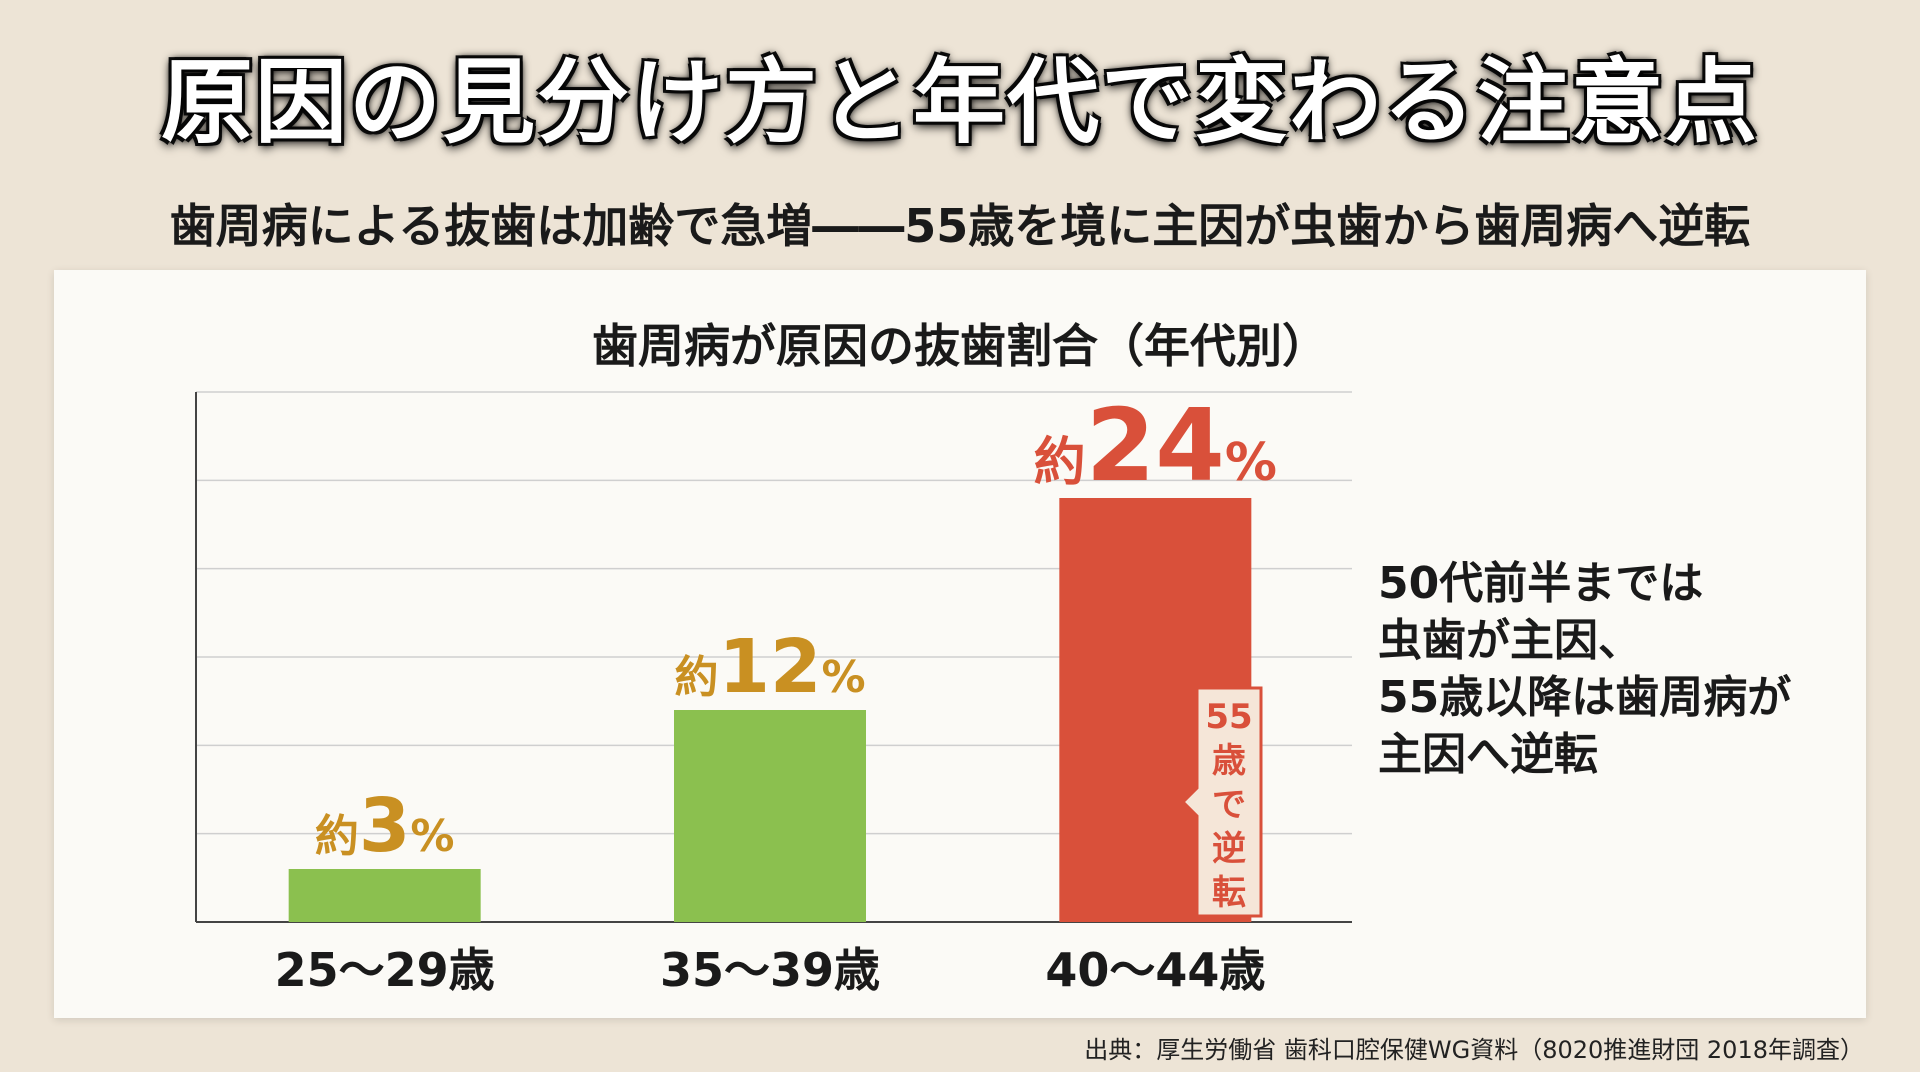 The image size is (1920, 1072). I want to click on side-note: 50代前半までは 虫歯が主因、 55歳以降は歯周病が 主因へ逆転, so click(1618, 669).